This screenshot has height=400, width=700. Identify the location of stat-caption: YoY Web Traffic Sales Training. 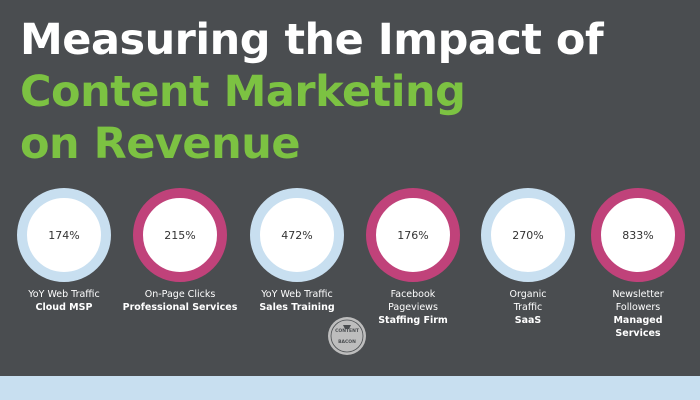
(297, 301).